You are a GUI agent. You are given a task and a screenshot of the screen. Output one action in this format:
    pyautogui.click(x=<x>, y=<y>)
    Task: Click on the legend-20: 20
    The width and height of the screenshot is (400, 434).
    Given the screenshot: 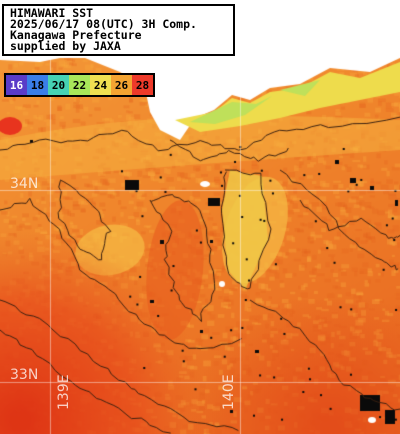 What is the action you would take?
    pyautogui.click(x=58, y=85)
    